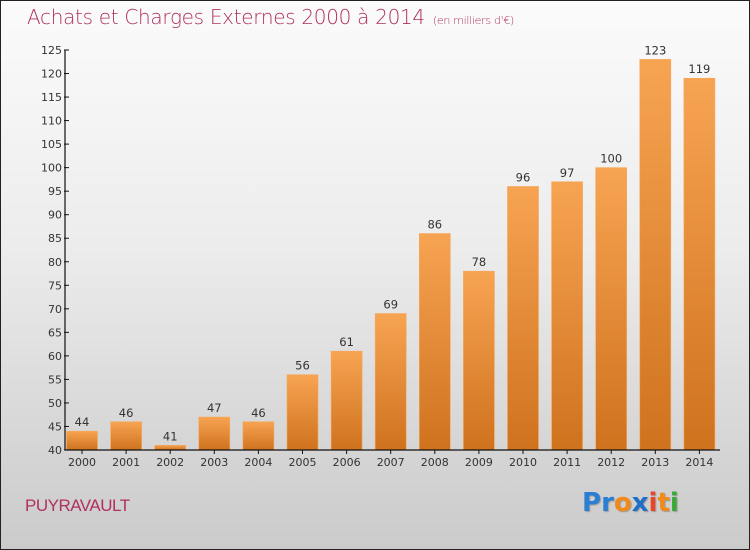 This screenshot has width=750, height=550. I want to click on bar-2013, so click(655, 255).